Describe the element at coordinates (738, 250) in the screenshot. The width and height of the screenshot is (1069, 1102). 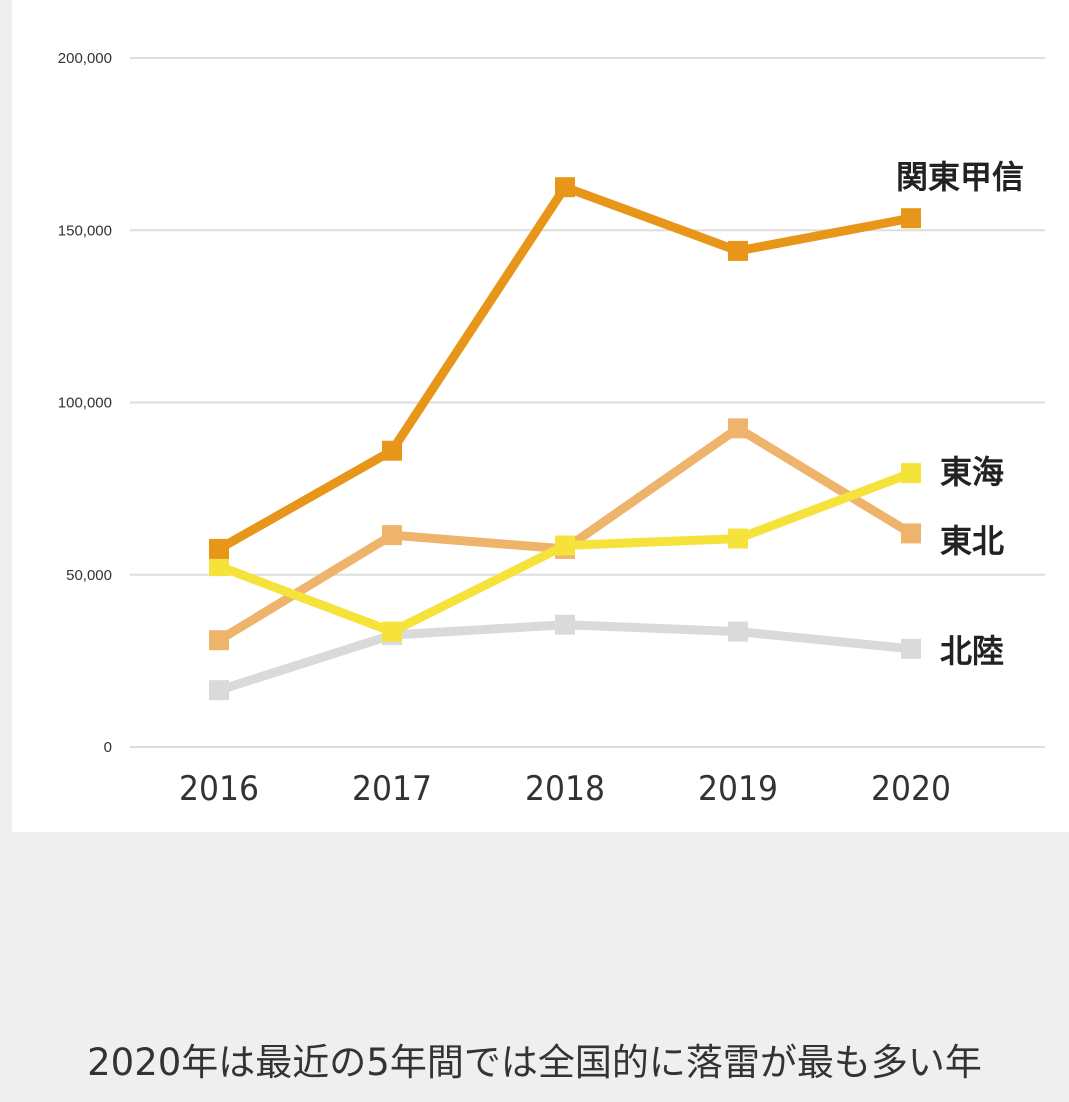
I see `data-point-3-2019` at that location.